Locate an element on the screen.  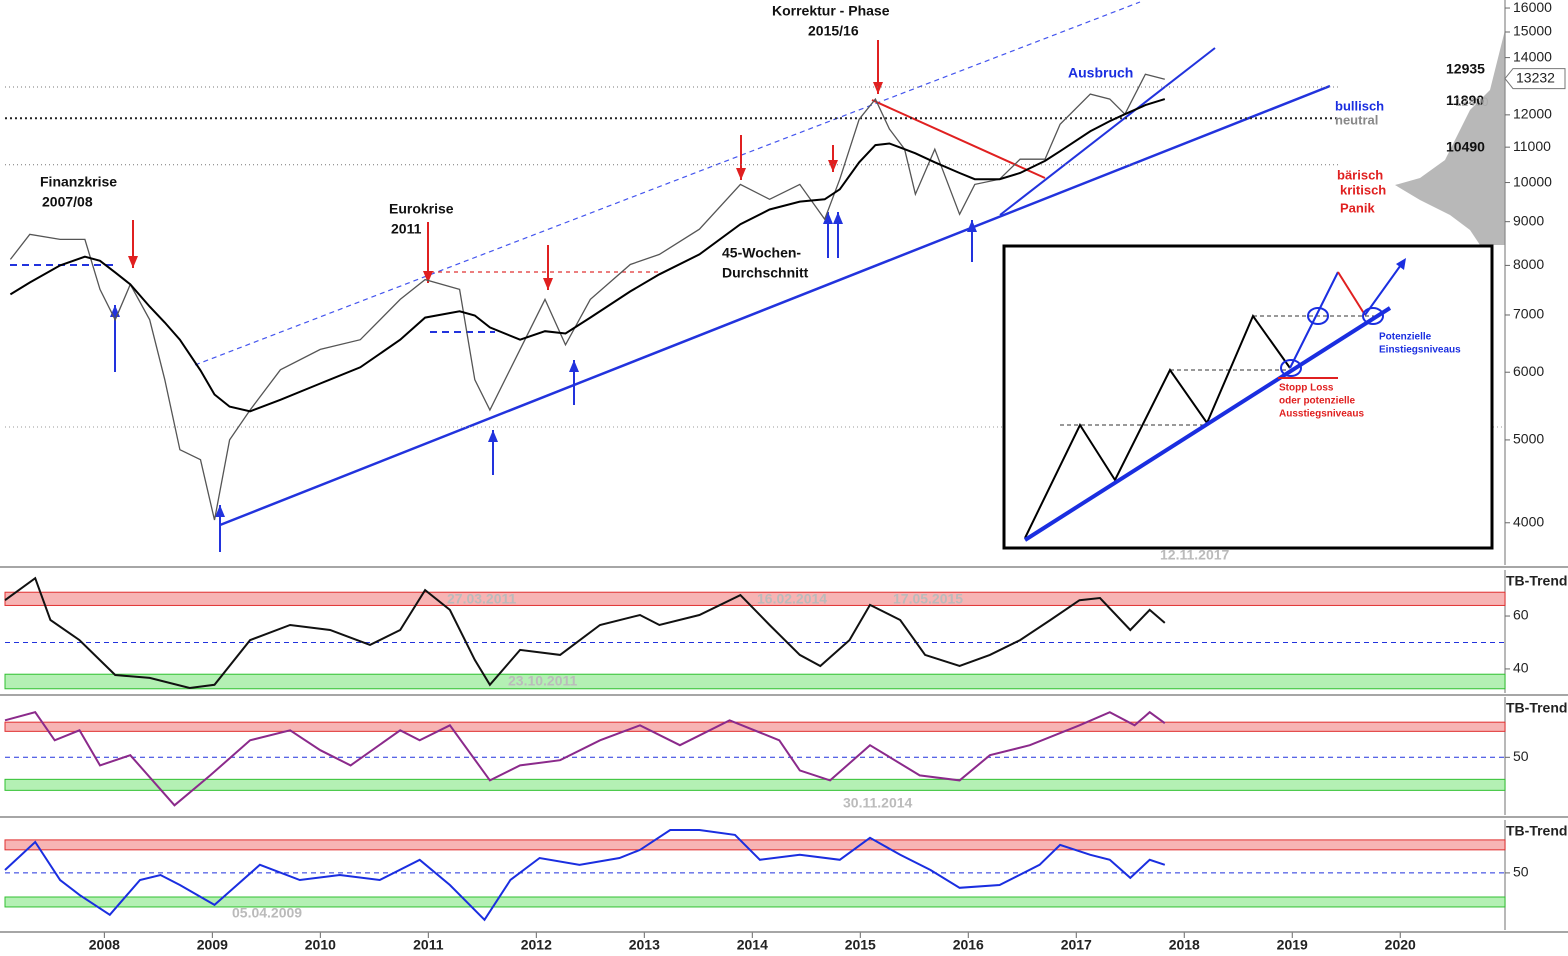
date-note: 27.03.2011 is located at coordinates (482, 599).